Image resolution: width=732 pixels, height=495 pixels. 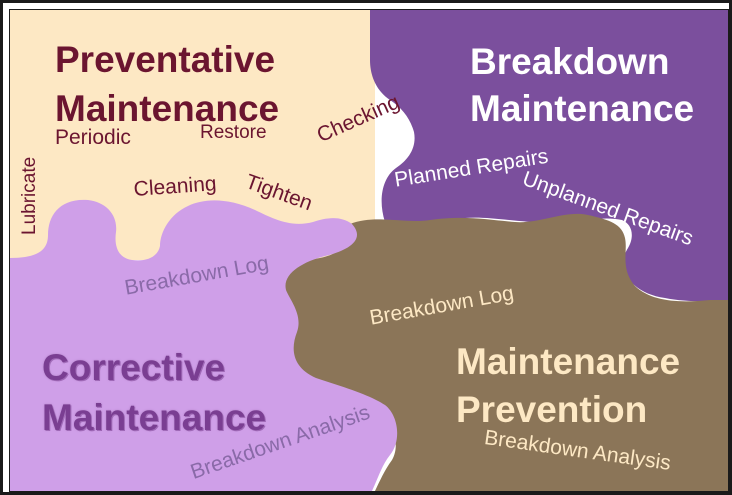 What do you see at coordinates (582, 108) in the screenshot?
I see `breakdown-title-line2: Maintenance` at bounding box center [582, 108].